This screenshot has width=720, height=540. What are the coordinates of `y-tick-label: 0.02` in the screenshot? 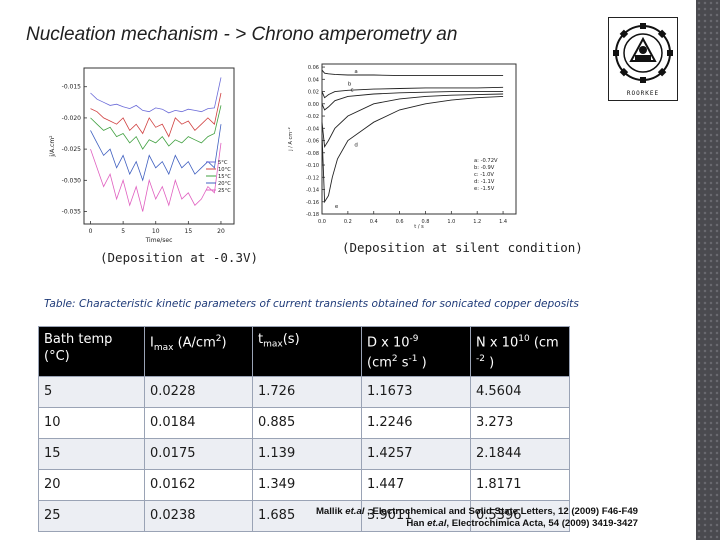 It's located at (313, 93).